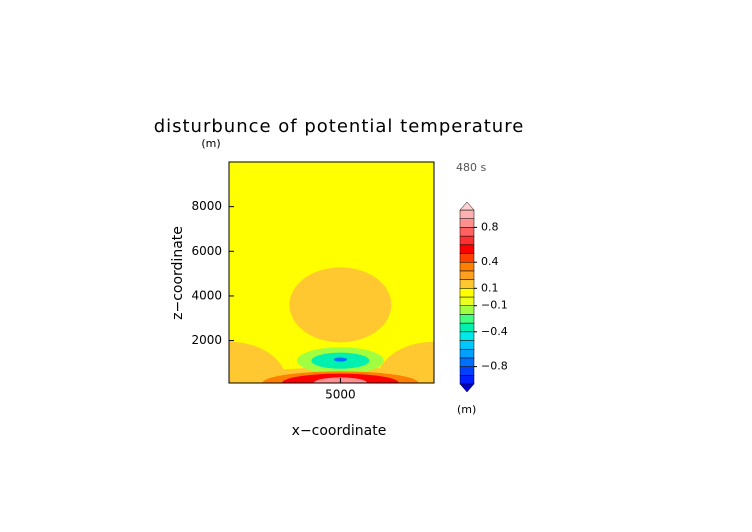  What do you see at coordinates (339, 431) in the screenshot?
I see `x-axis-label: x−coordinate` at bounding box center [339, 431].